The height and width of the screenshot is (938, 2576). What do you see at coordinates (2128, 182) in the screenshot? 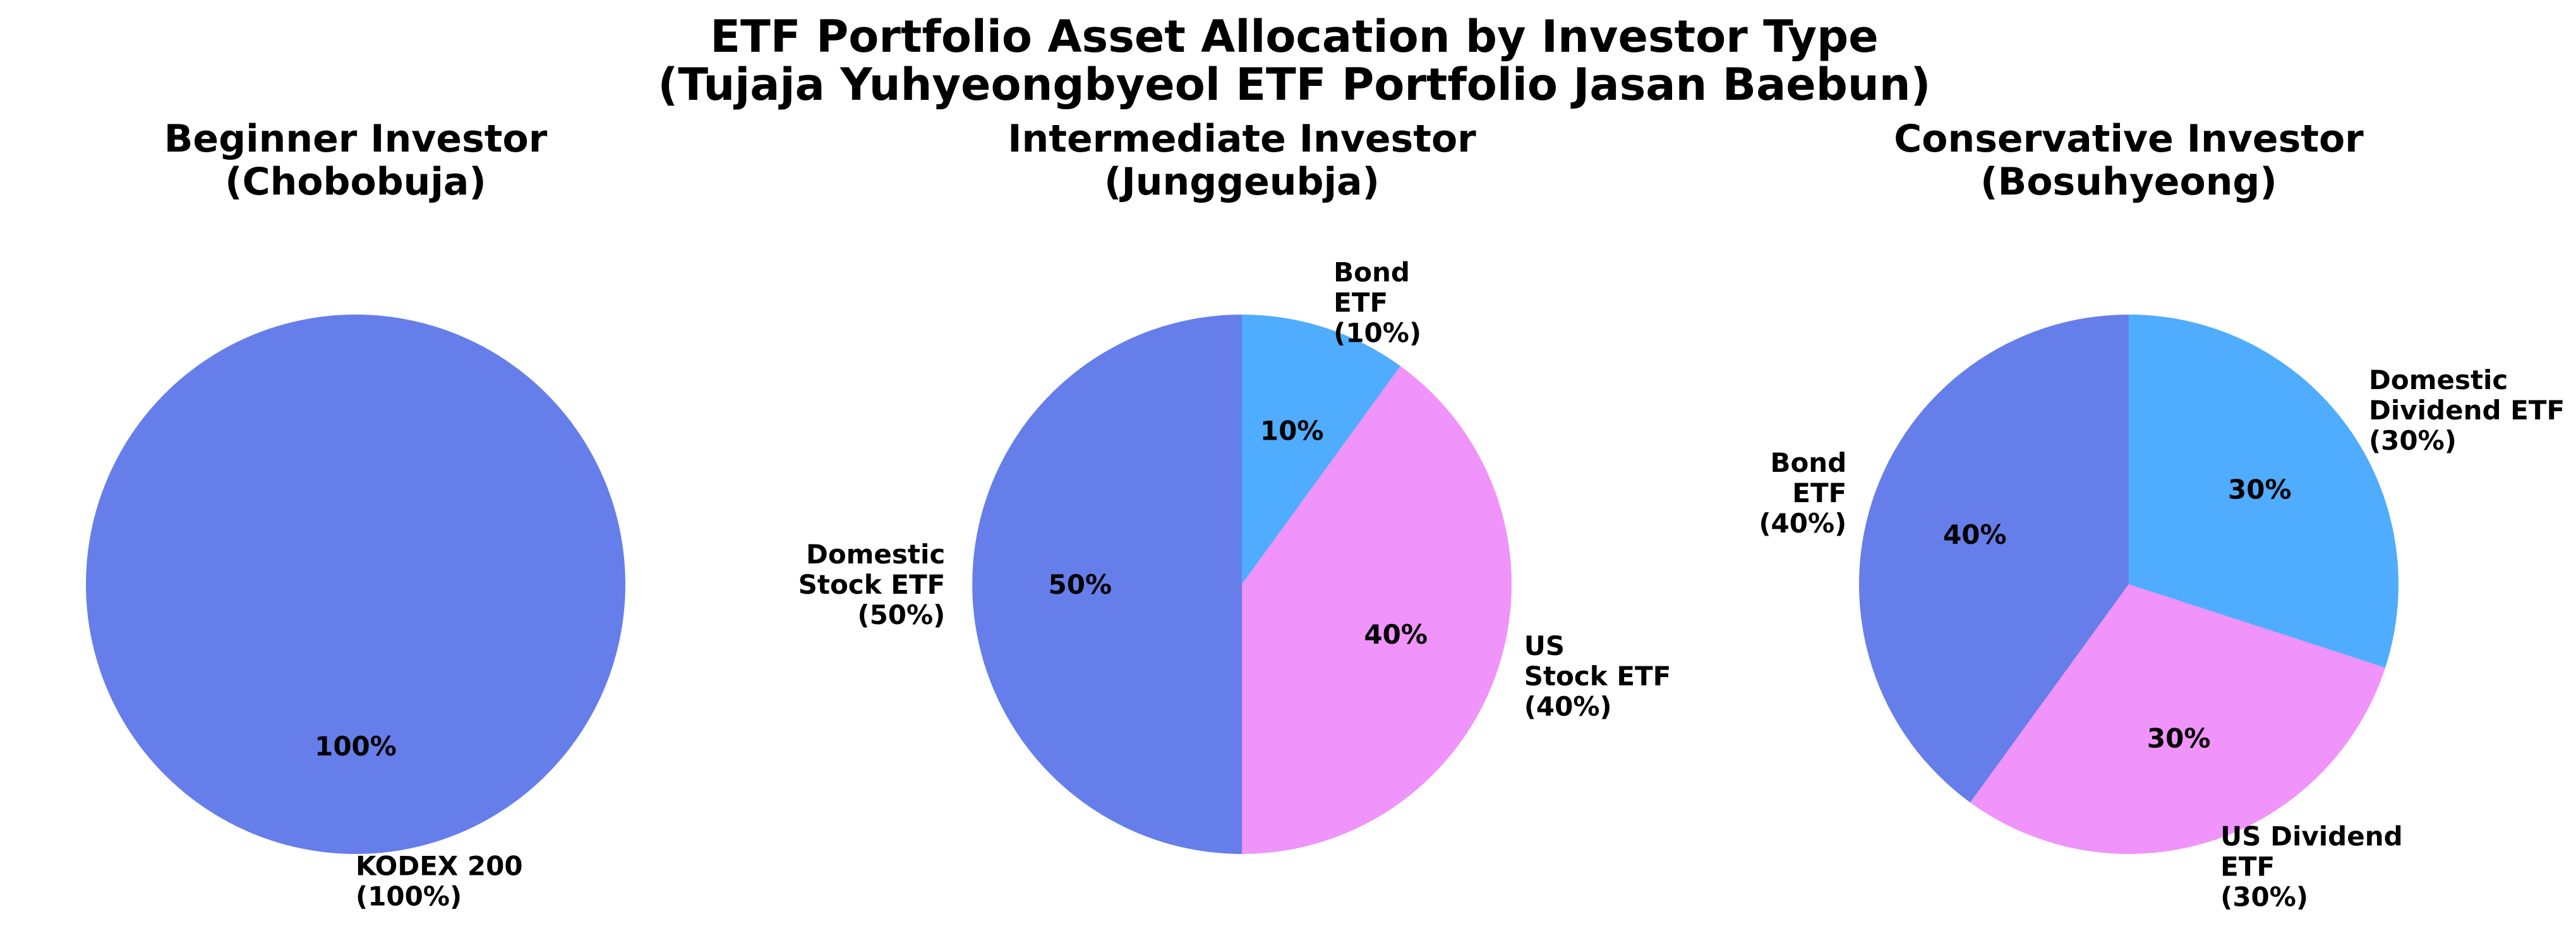
I see `pie-title-line: (Bosuhyeong)` at bounding box center [2128, 182].